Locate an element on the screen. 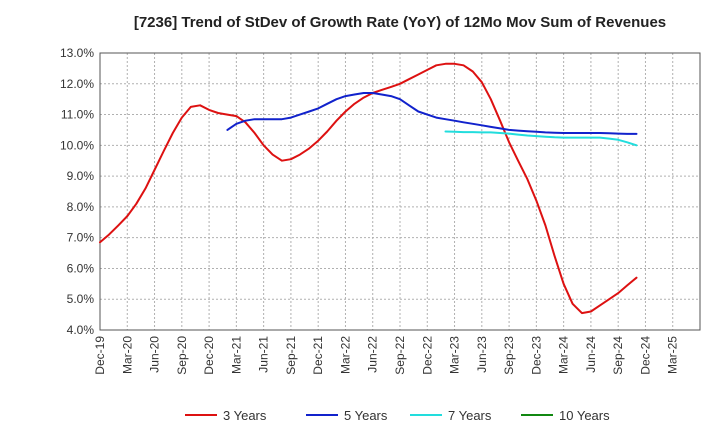  x-tick-label: Dec-22 is located at coordinates (427, 355).